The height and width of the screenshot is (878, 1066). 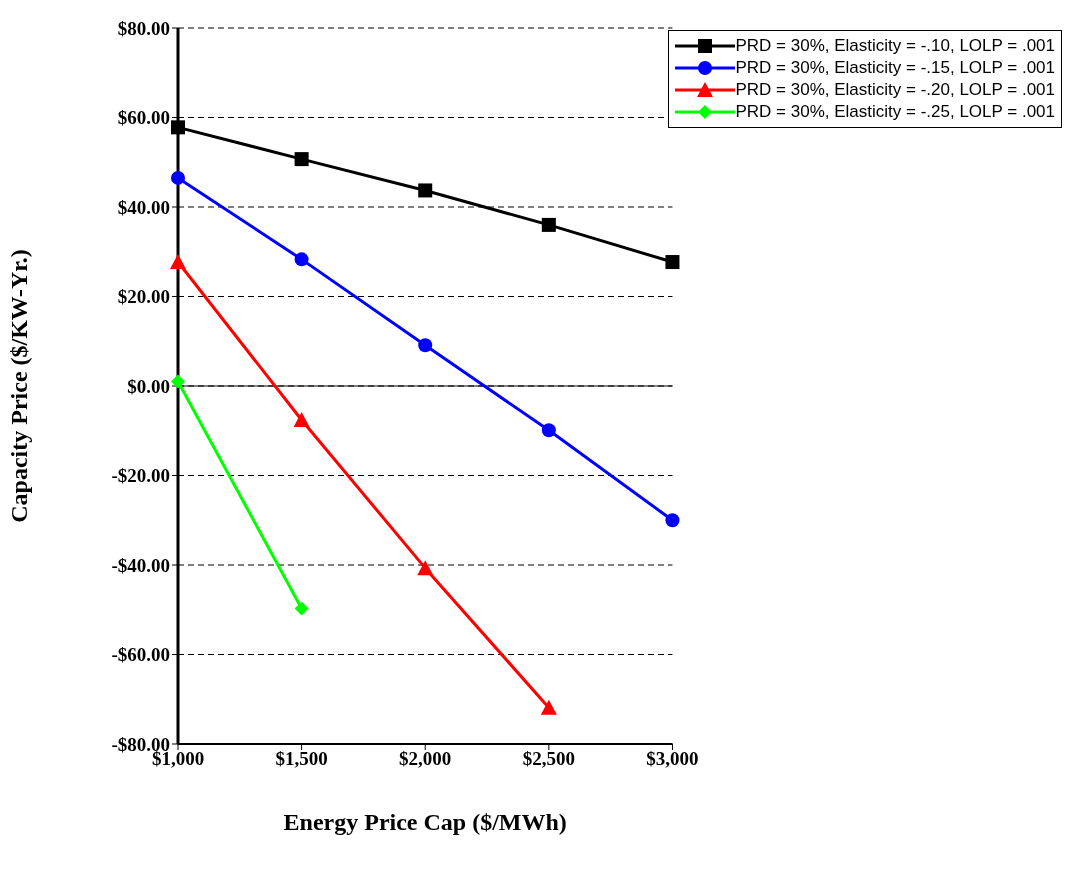 What do you see at coordinates (895, 90) in the screenshot?
I see `legend-label: PRD = 30%, Elasticity = -.20, LOLP = .001` at bounding box center [895, 90].